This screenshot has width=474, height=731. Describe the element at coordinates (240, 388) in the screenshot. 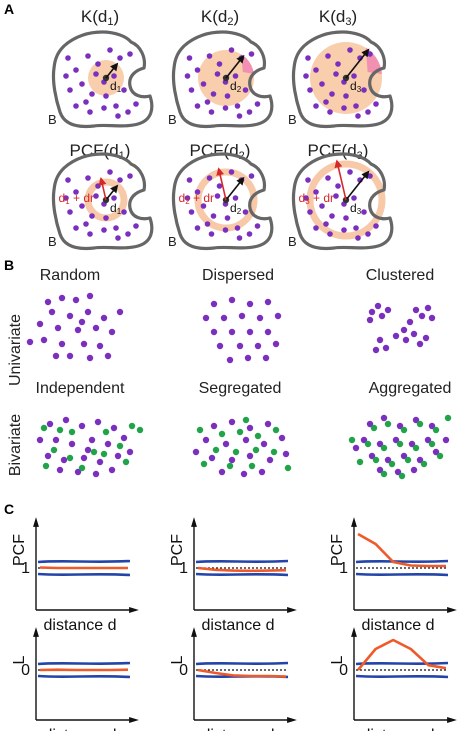

I see `pattern-label-segregated: Segregated` at that location.